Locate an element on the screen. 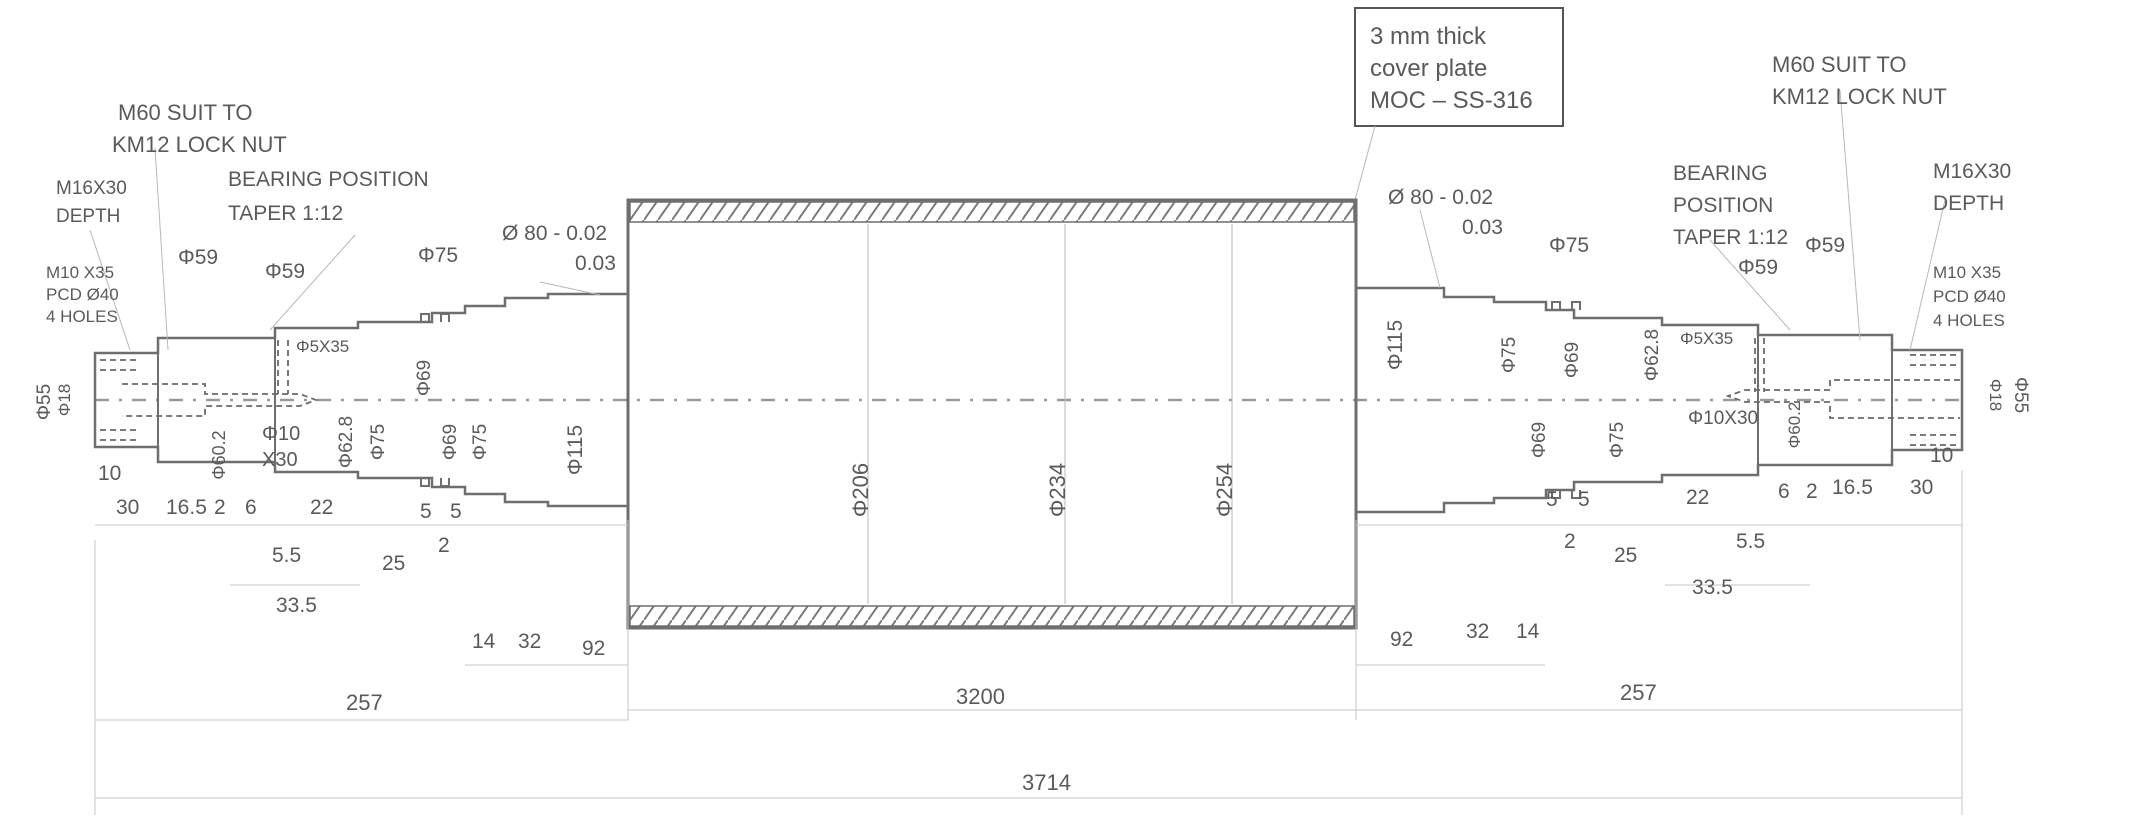 The height and width of the screenshot is (817, 2134). title-box: 3 mm thick cover plate MOC – SS-316 is located at coordinates (1459, 104).